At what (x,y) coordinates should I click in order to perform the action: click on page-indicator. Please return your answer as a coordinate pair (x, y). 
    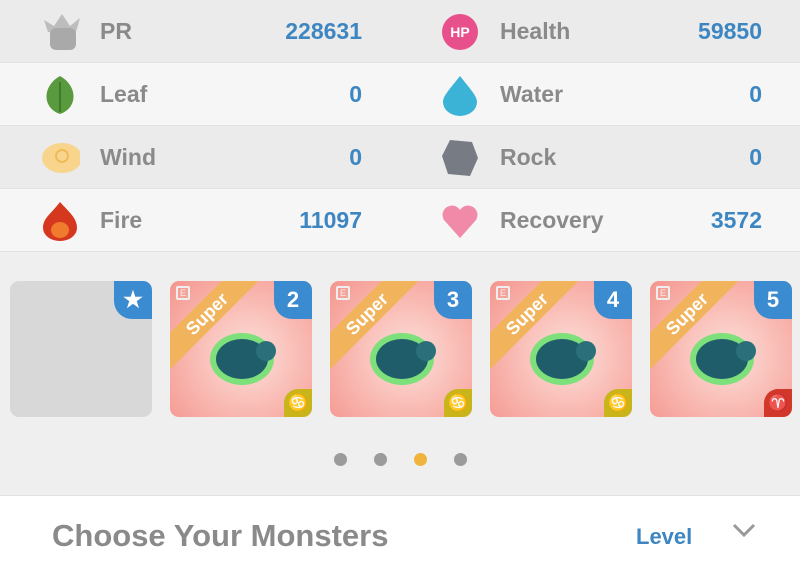
    Looking at the image, I should click on (400, 459).